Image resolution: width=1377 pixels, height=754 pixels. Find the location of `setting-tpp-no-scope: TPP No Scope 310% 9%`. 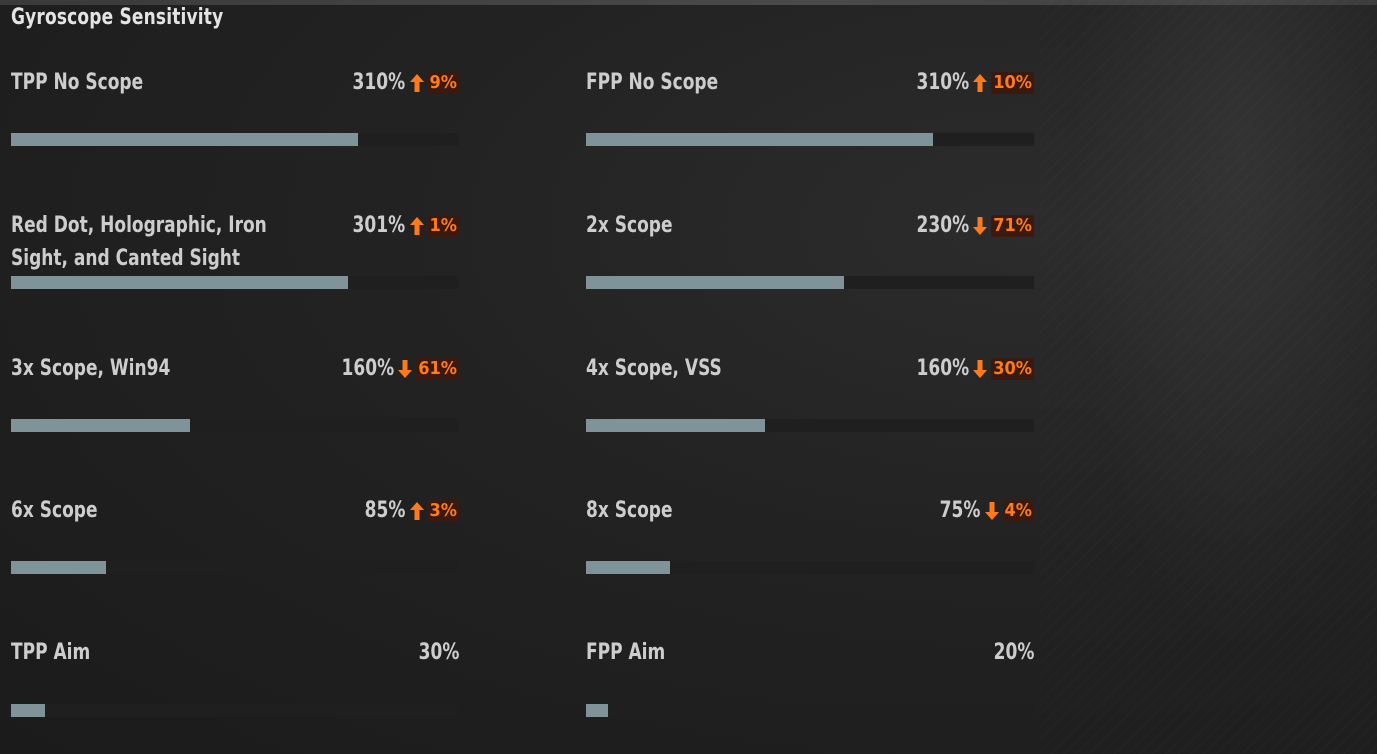

setting-tpp-no-scope: TPP No Scope 310% 9% is located at coordinates (235, 116).